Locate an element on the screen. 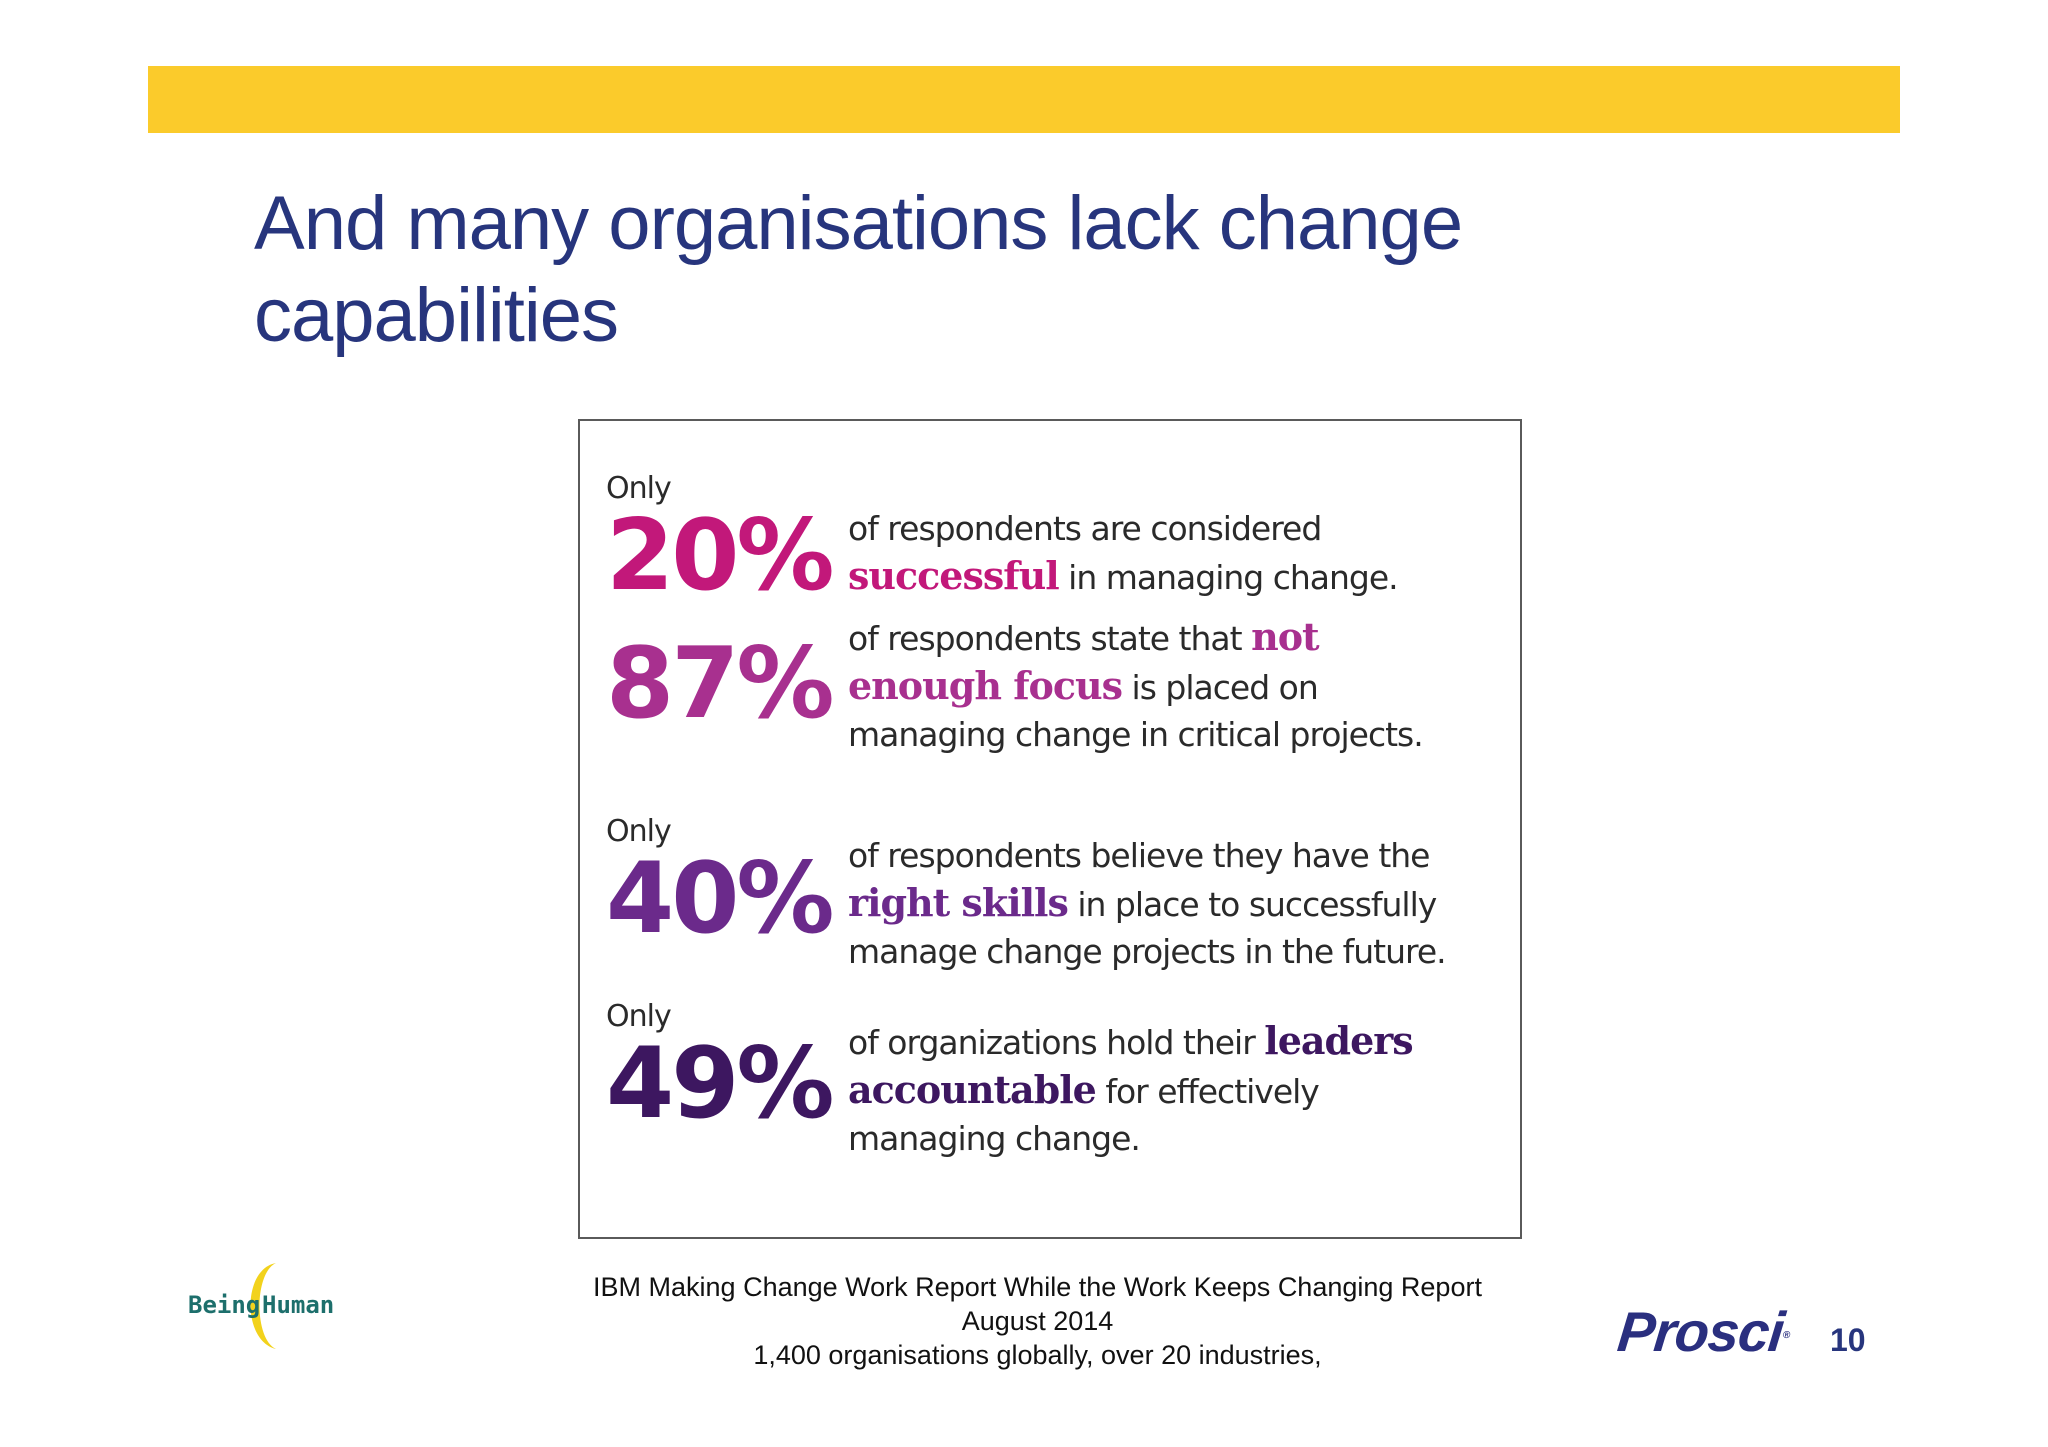  stat-percent: 20% is located at coordinates (720, 556).